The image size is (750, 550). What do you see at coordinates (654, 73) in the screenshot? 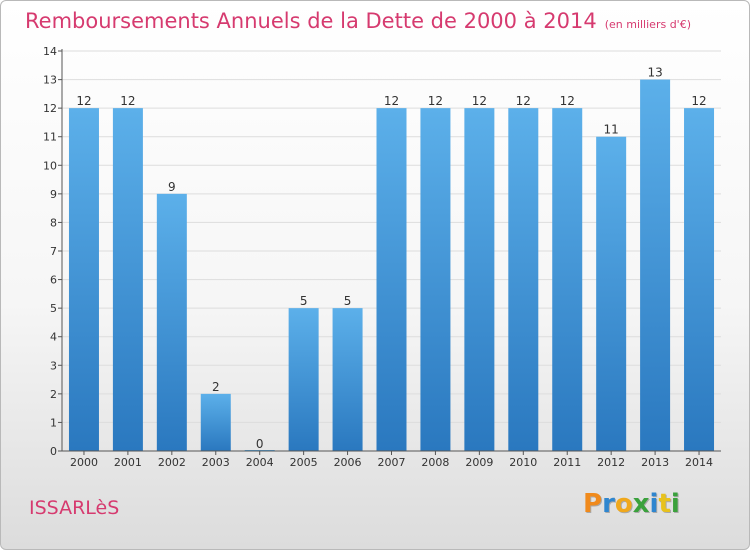
I see `value-label: 13` at bounding box center [654, 73].